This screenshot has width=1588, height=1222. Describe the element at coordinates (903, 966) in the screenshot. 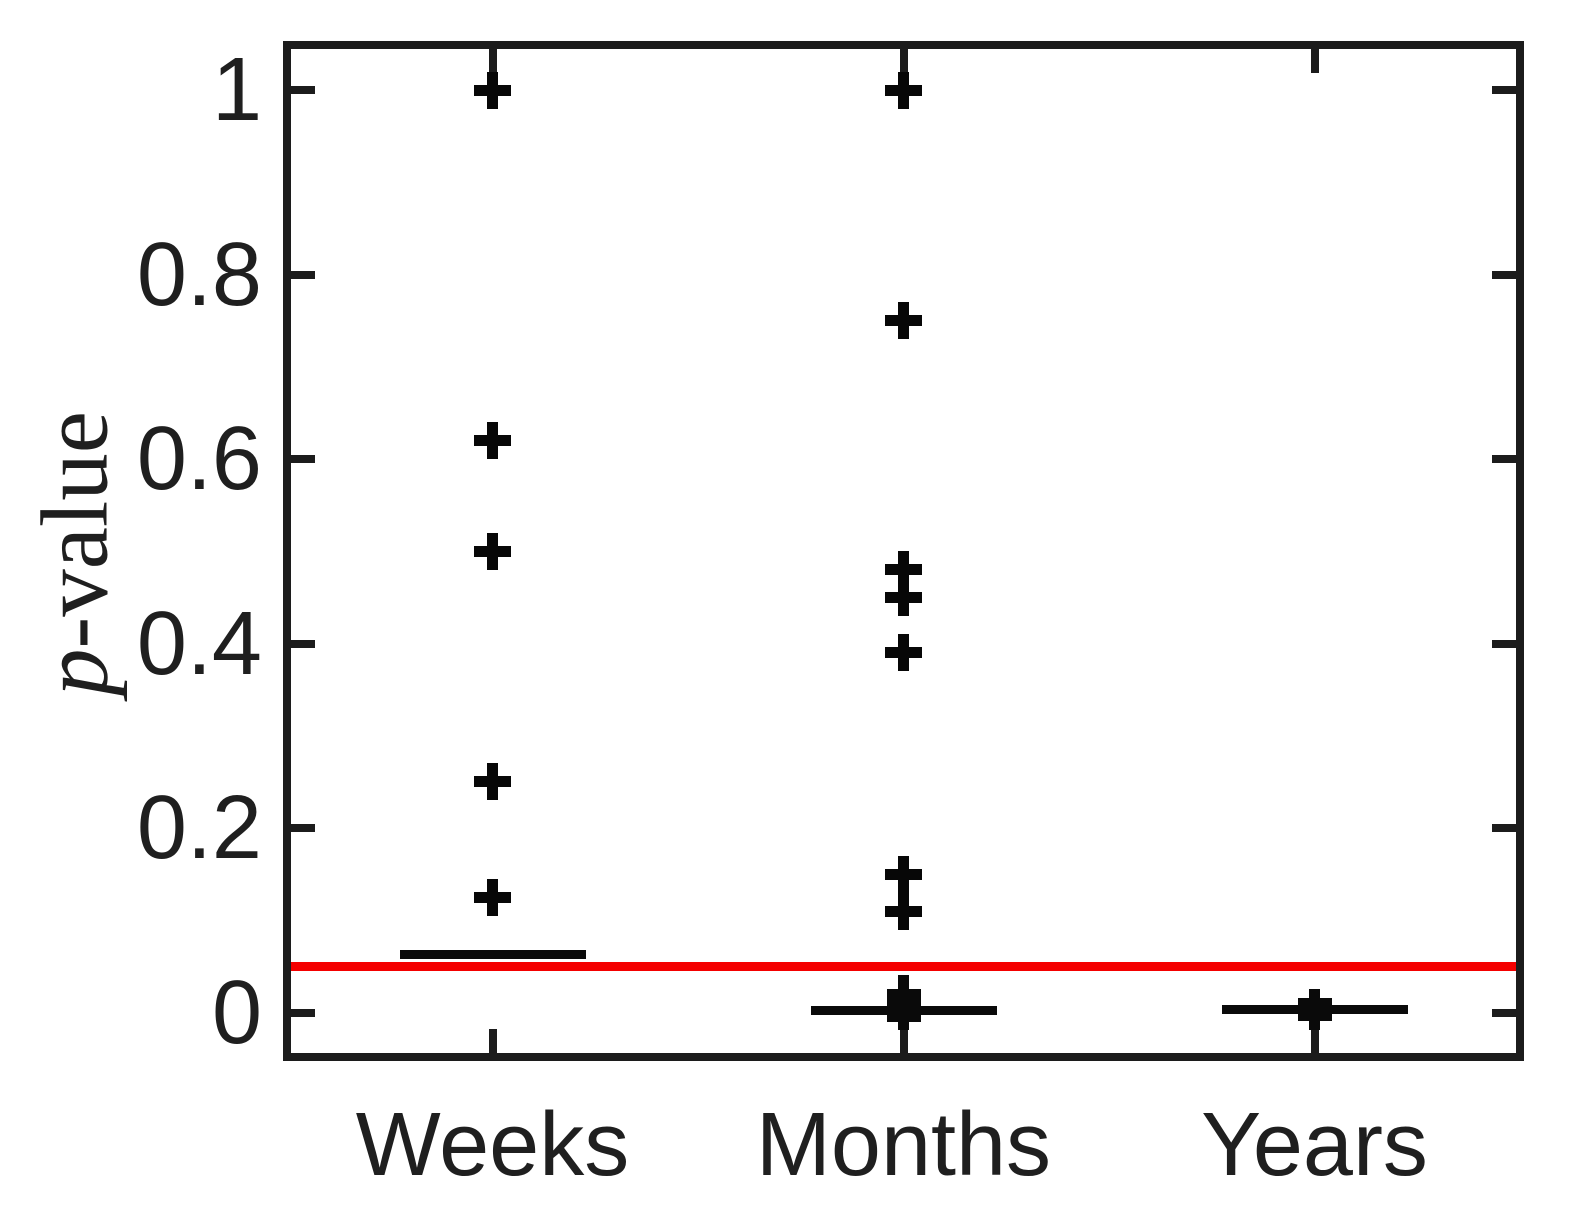

I see `significance-reference-line` at that location.